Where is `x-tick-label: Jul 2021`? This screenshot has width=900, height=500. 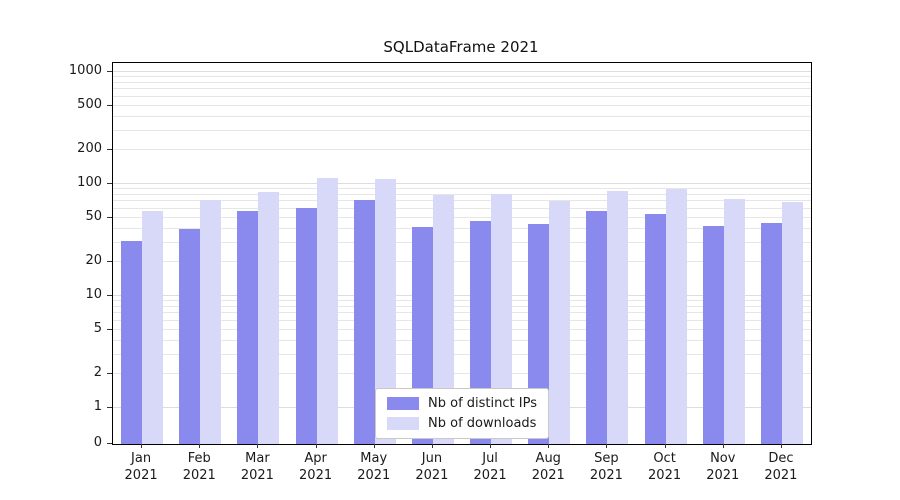 x-tick-label: Jul 2021 is located at coordinates (490, 467).